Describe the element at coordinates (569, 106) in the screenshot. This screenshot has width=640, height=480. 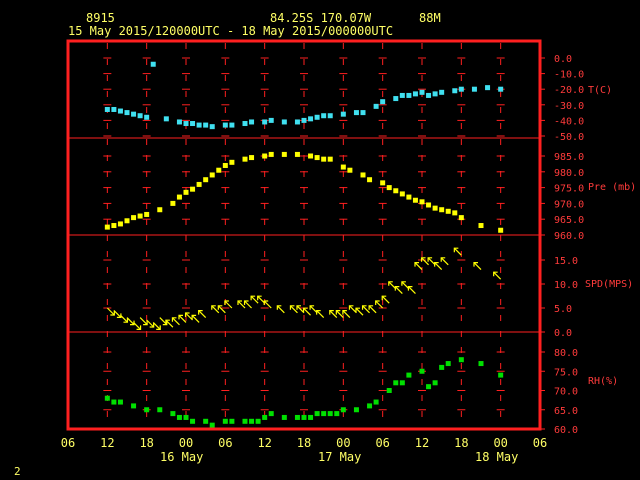
I see `y-tick-label: -30.0` at that location.